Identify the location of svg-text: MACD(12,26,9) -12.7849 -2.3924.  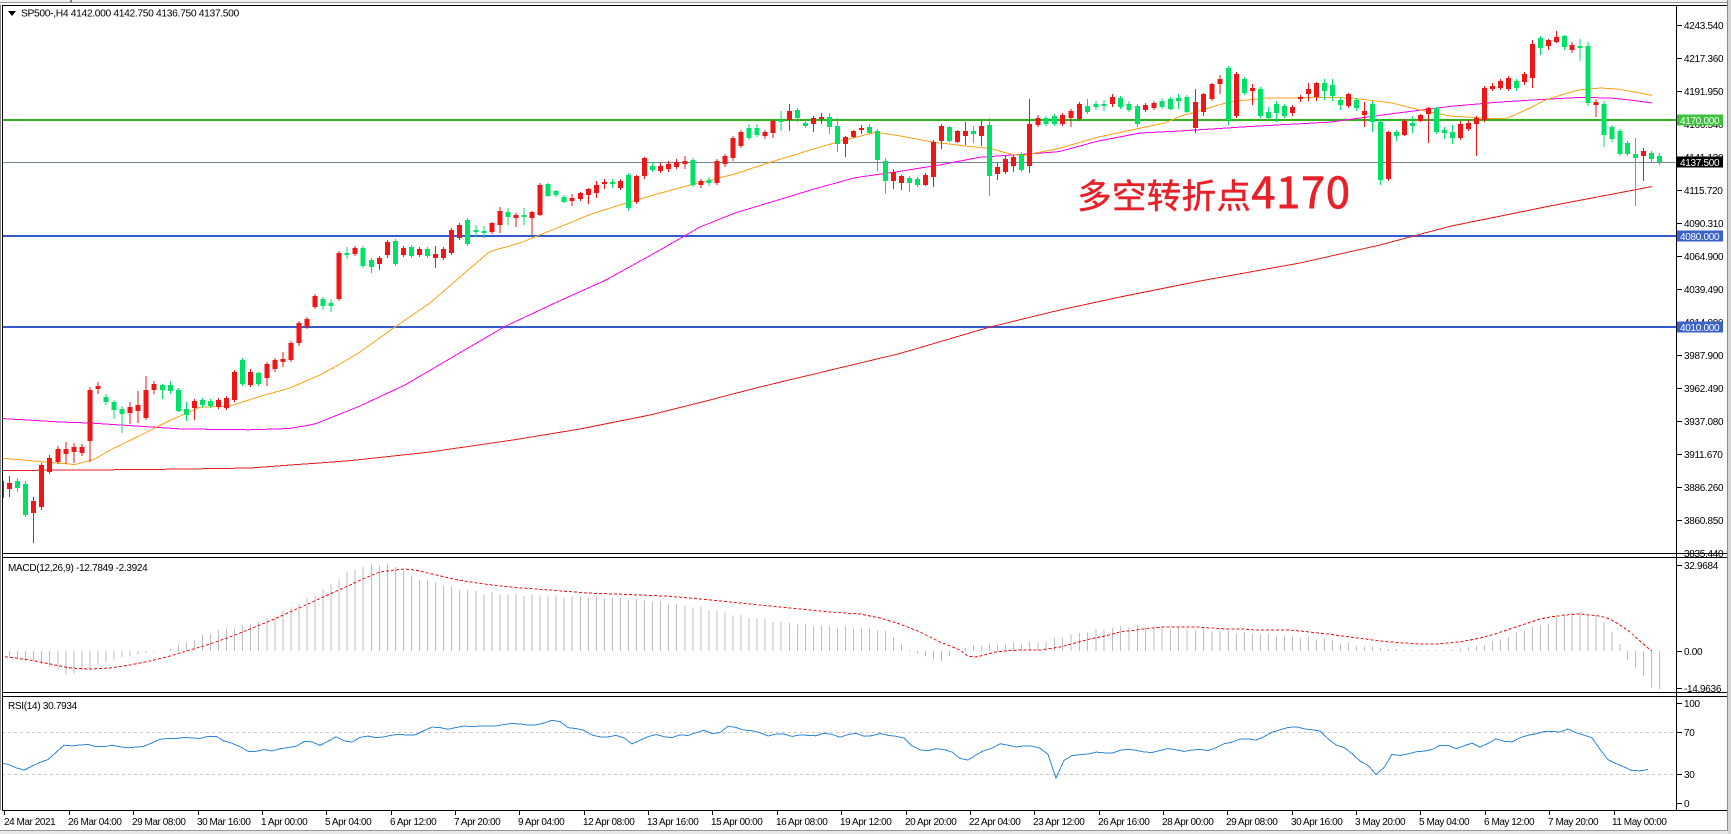
(78, 568).